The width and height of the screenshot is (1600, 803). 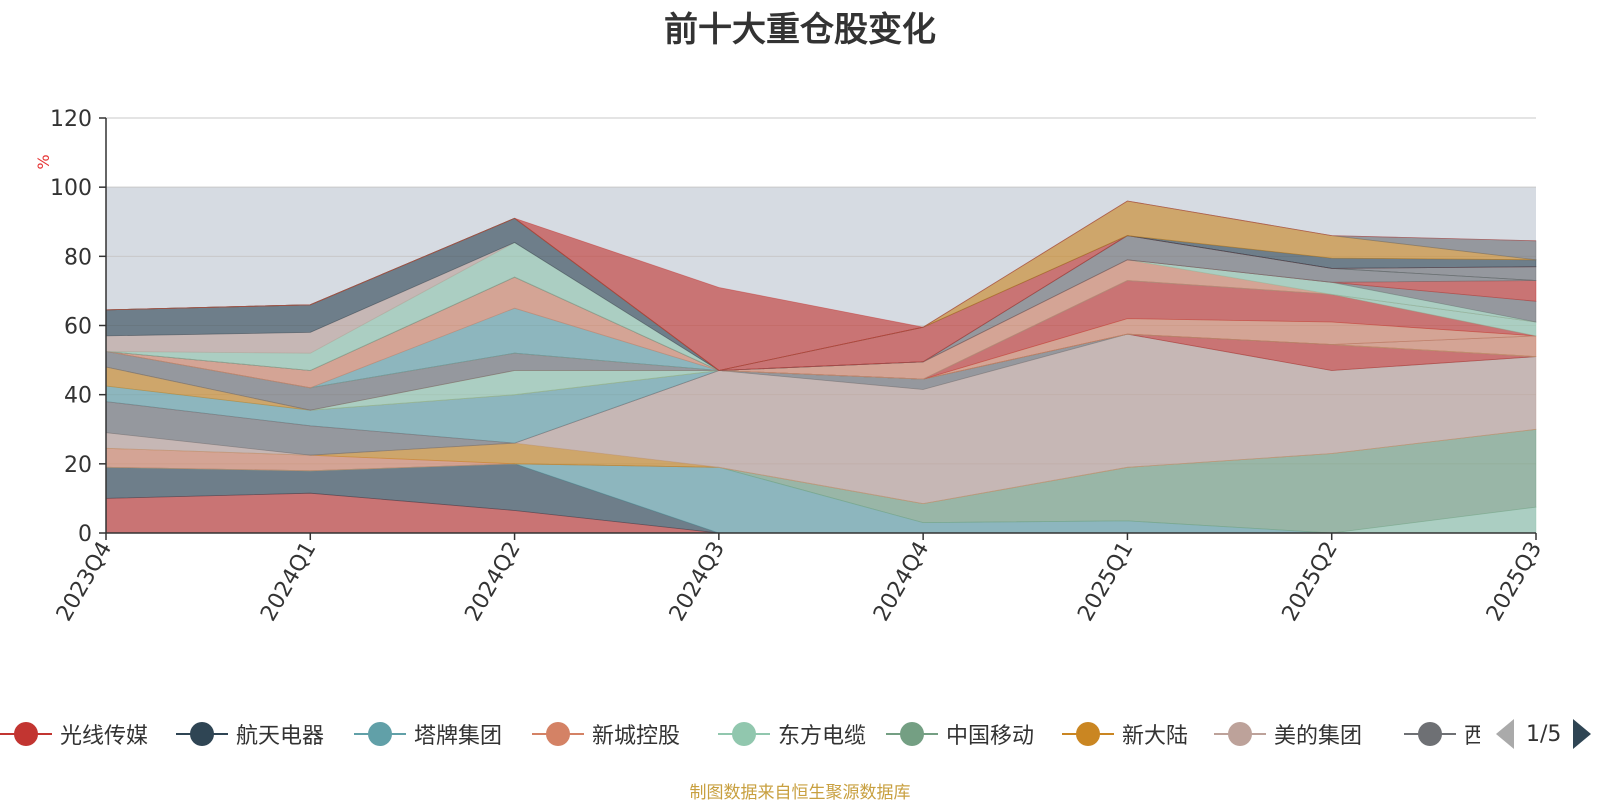 I want to click on x-tick-label: 2025Q2, so click(x=1310, y=582).